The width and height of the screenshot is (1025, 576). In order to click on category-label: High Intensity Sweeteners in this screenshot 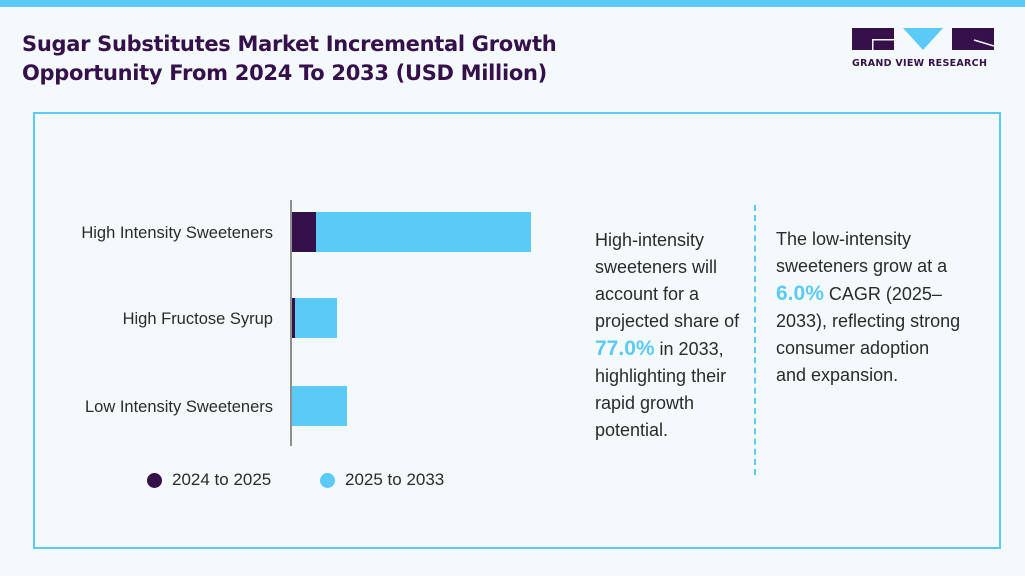, I will do `click(177, 233)`.